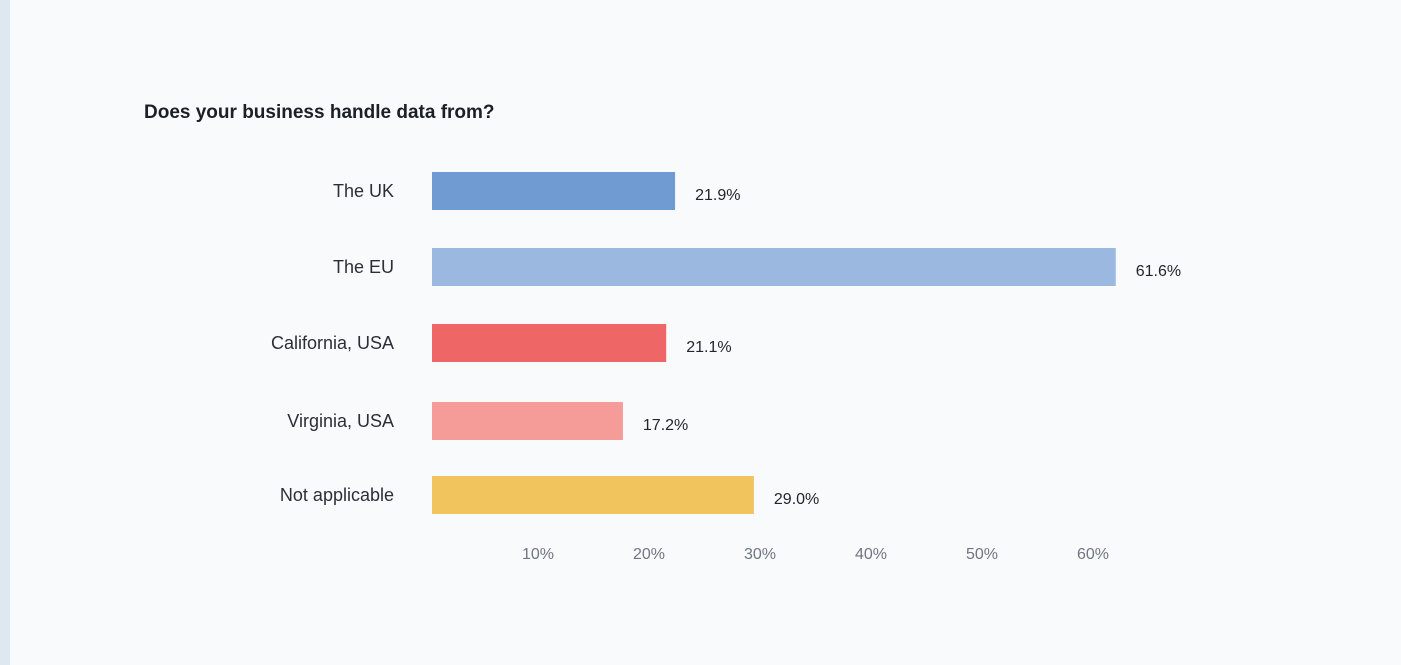 The height and width of the screenshot is (665, 1401). What do you see at coordinates (332, 343) in the screenshot?
I see `category-label: California, USA` at bounding box center [332, 343].